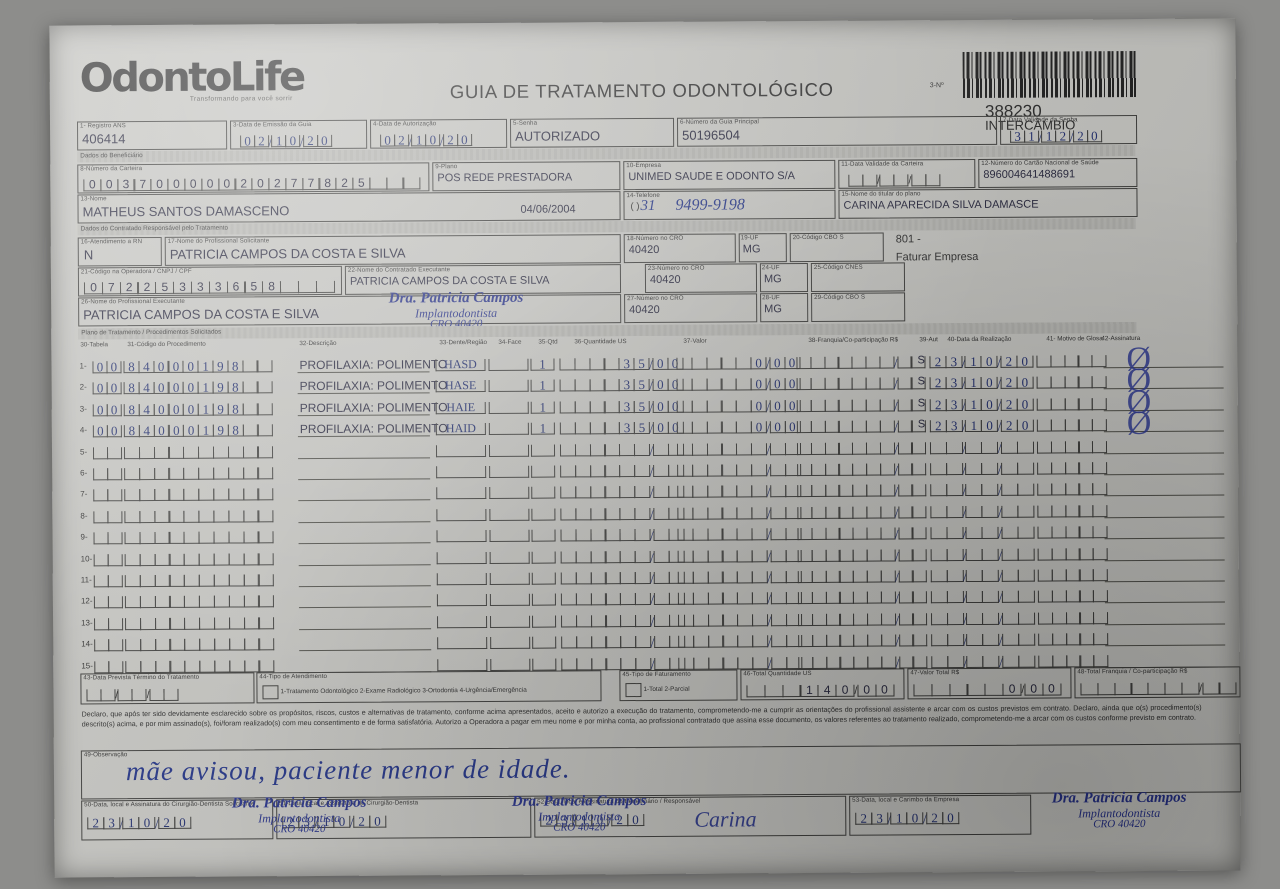 Image resolution: width=1280 pixels, height=889 pixels. What do you see at coordinates (1158, 686) in the screenshot?
I see `field-48-franquia-comb: /` at bounding box center [1158, 686].